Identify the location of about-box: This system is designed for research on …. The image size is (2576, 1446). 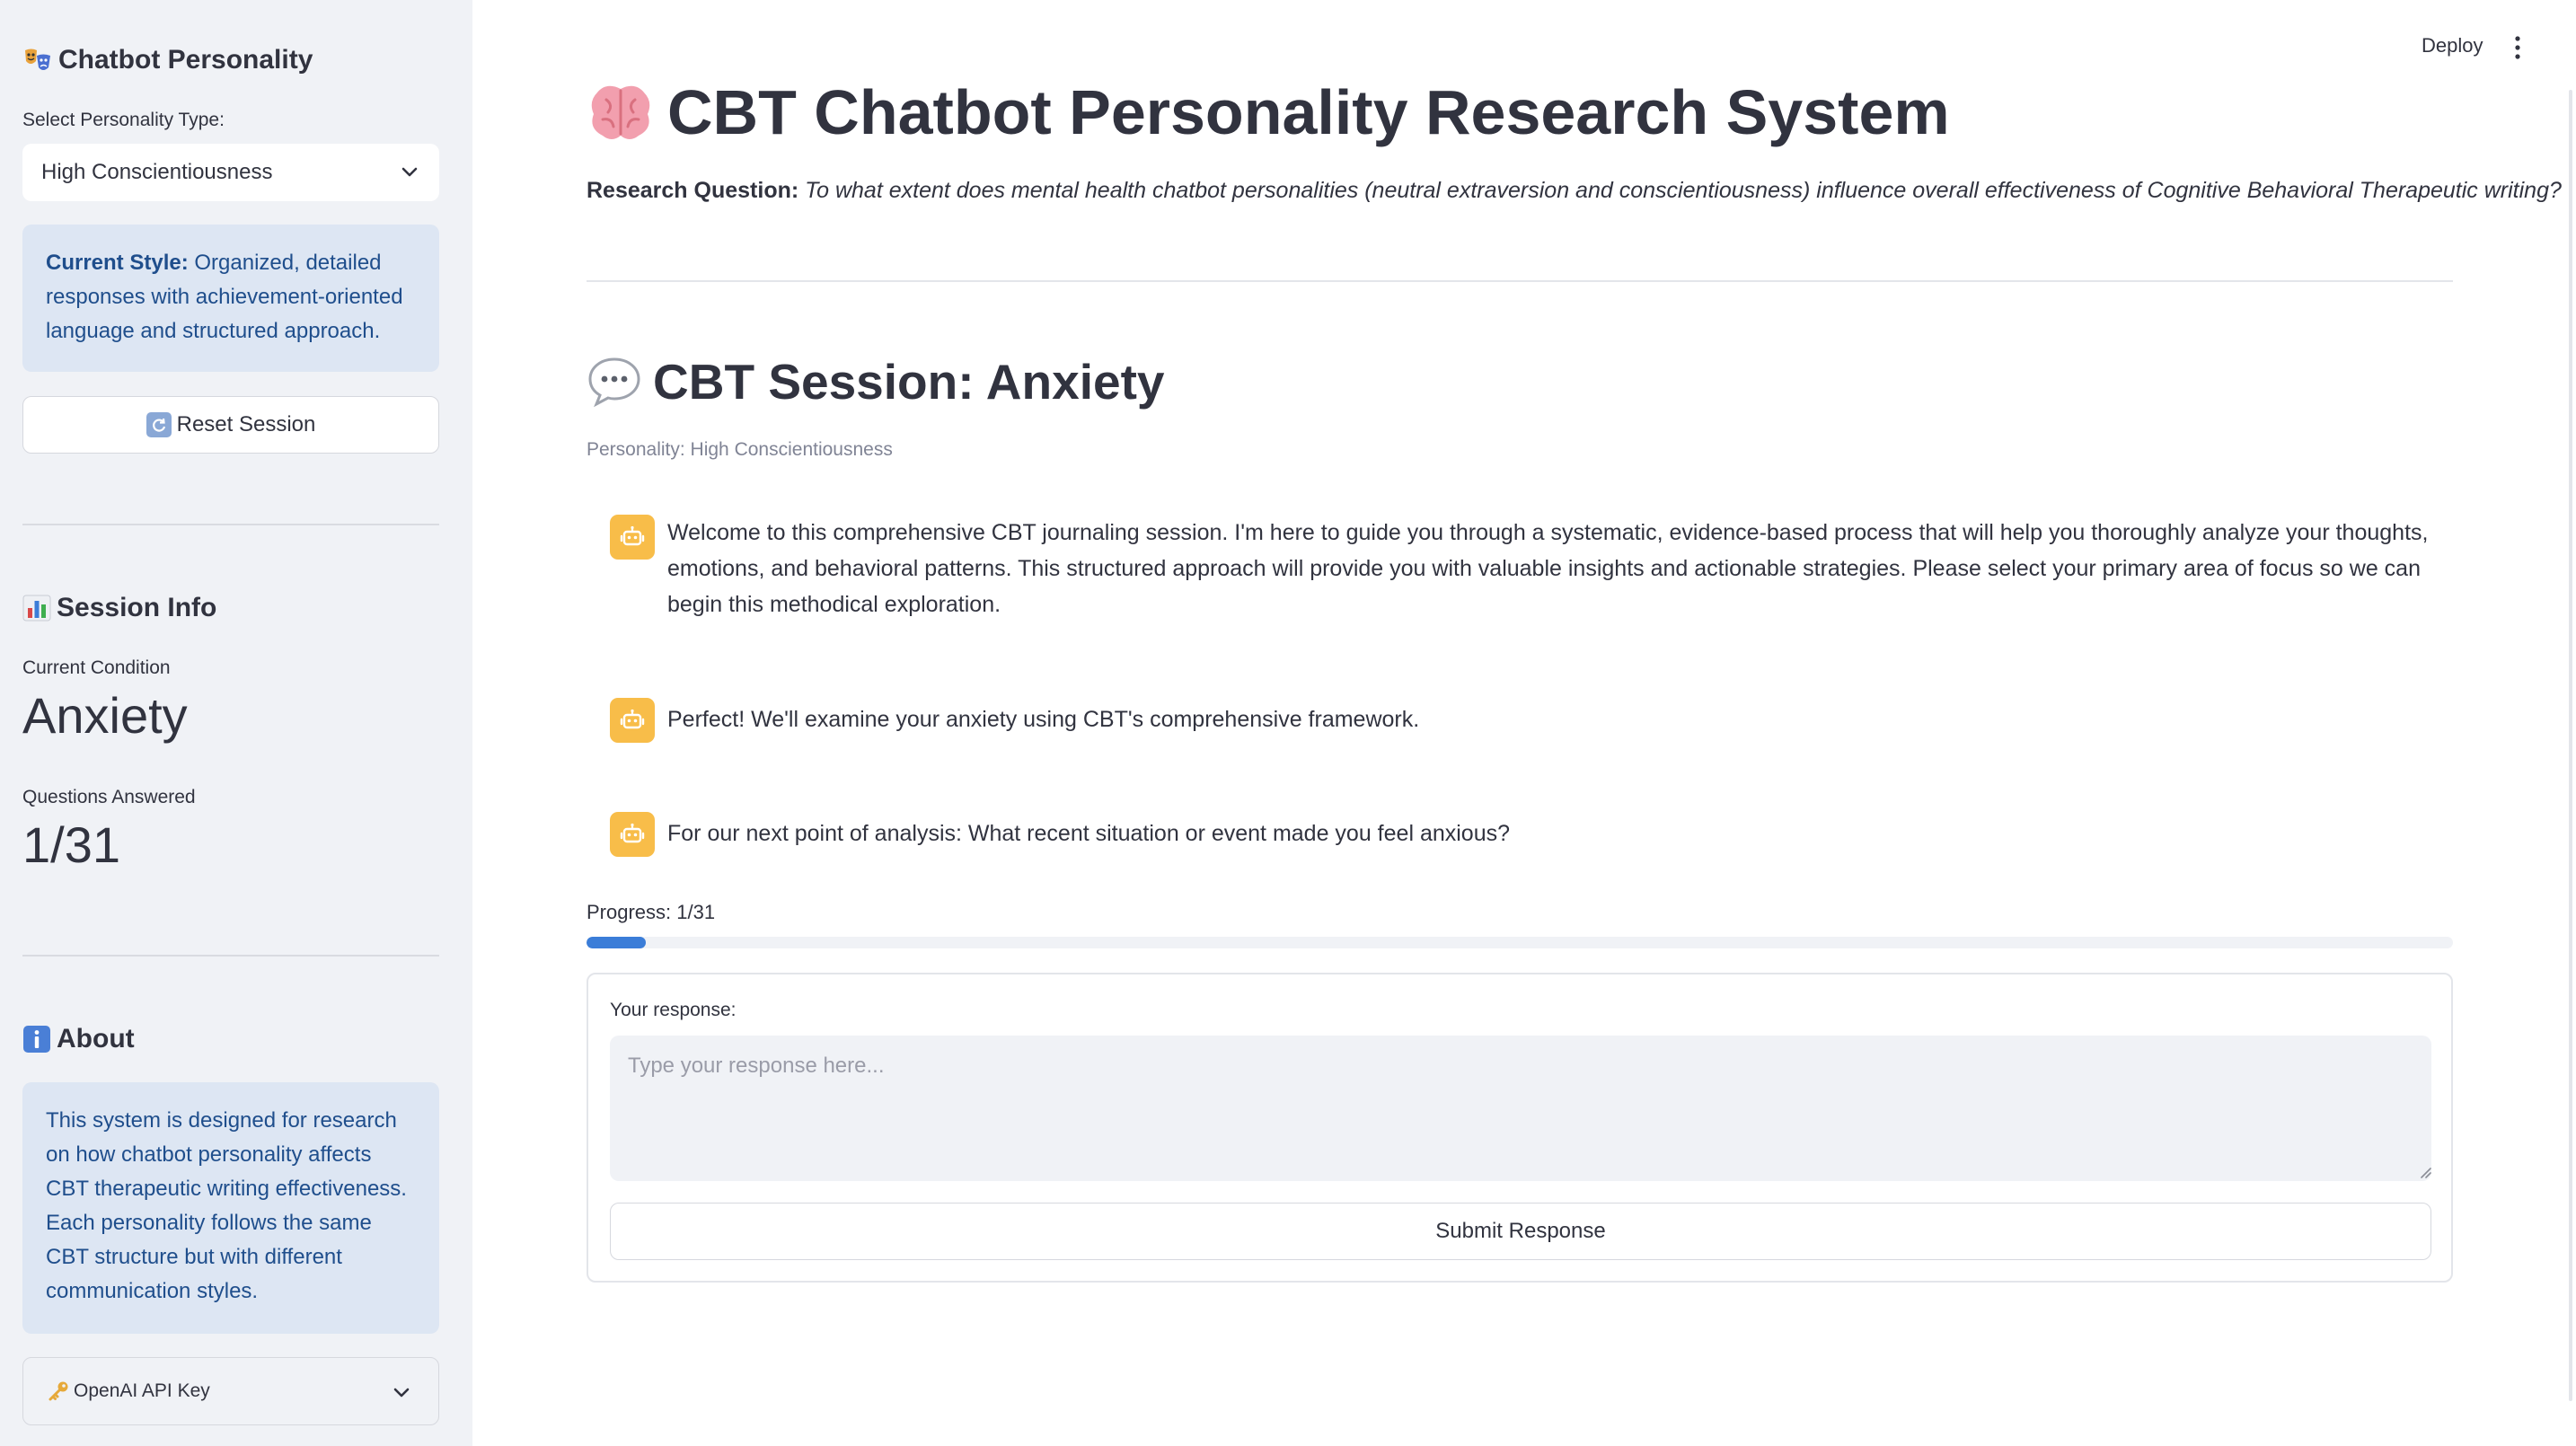
(230, 1208).